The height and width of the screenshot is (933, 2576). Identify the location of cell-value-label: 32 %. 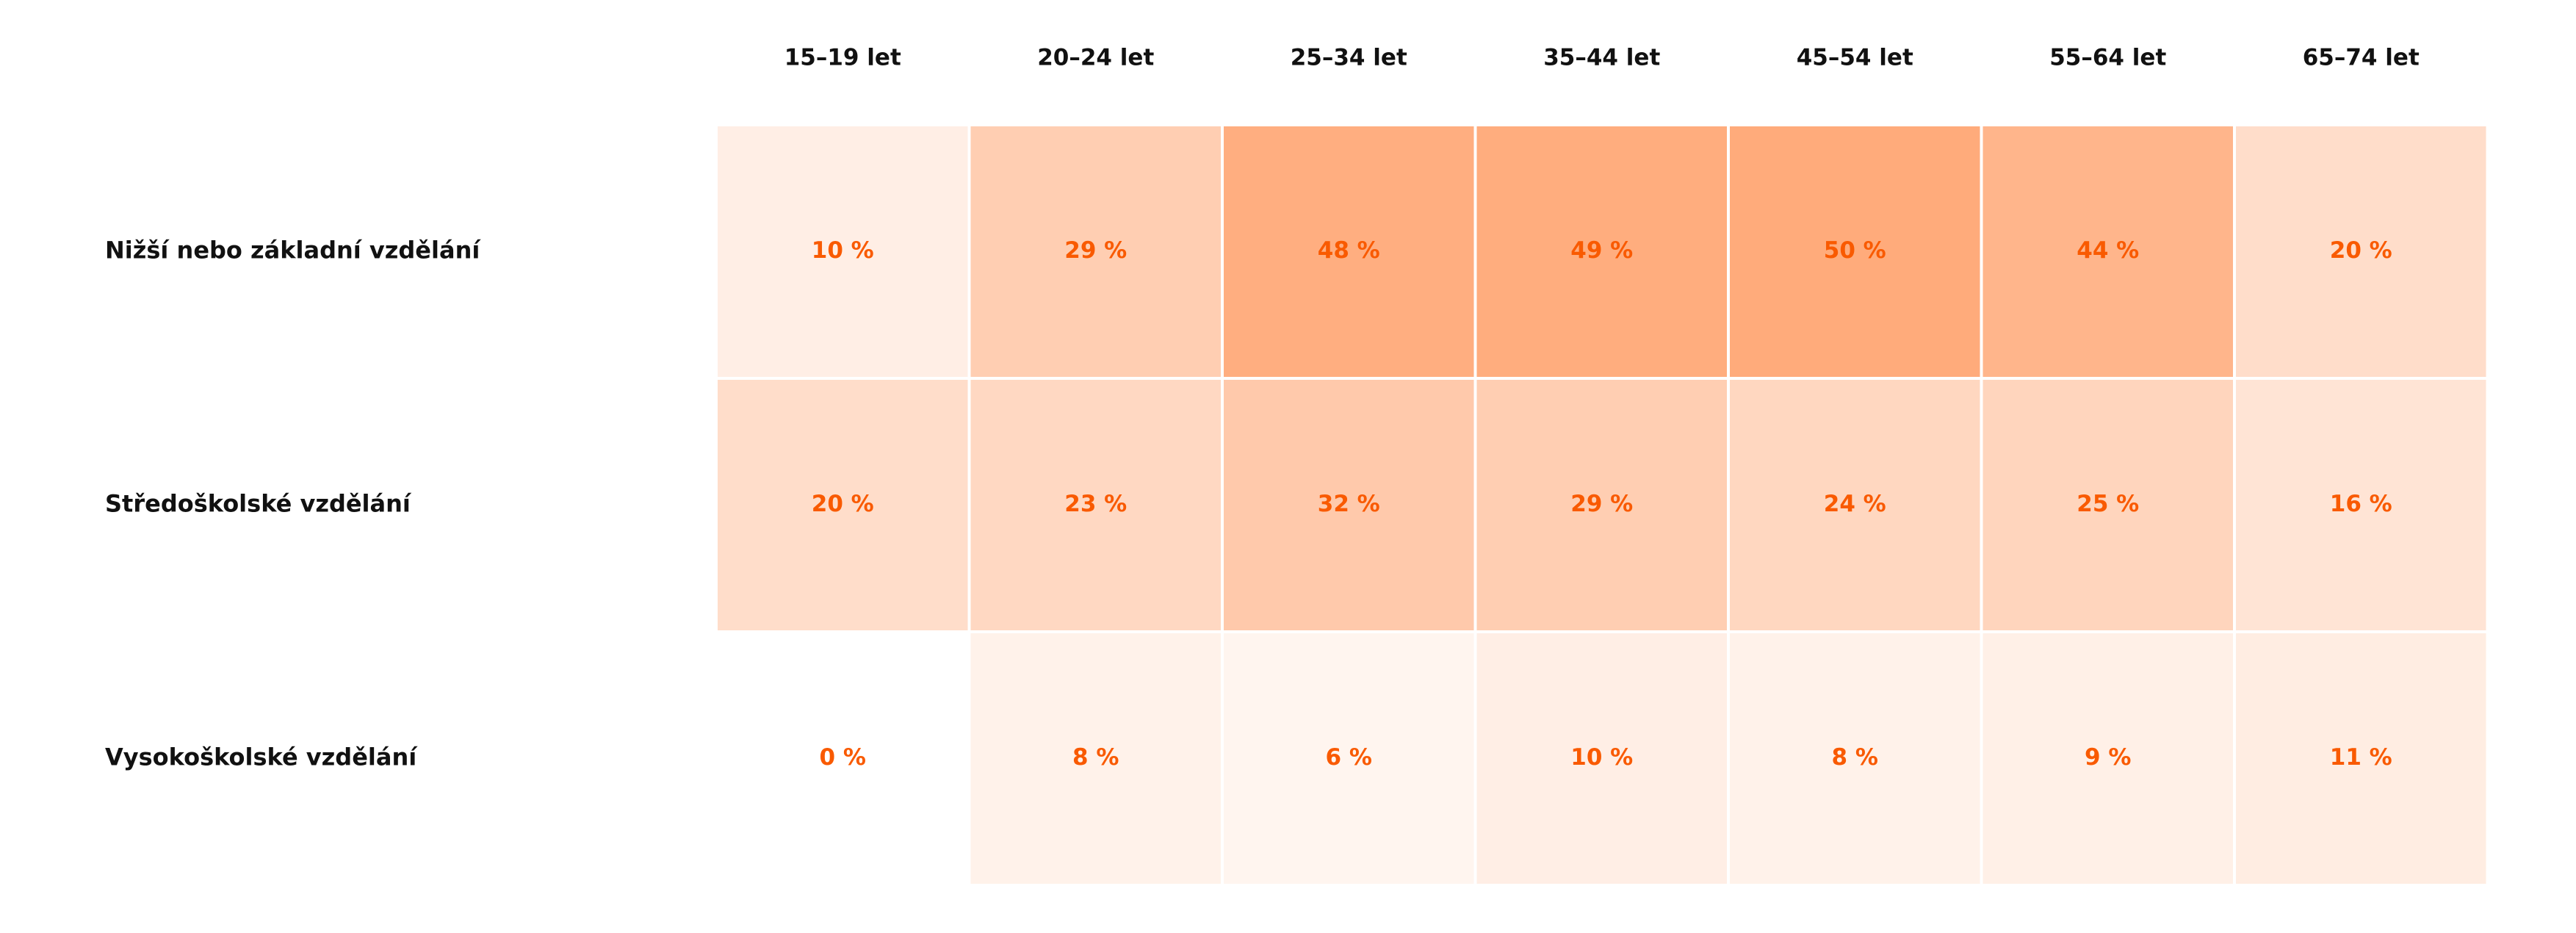
(1349, 504).